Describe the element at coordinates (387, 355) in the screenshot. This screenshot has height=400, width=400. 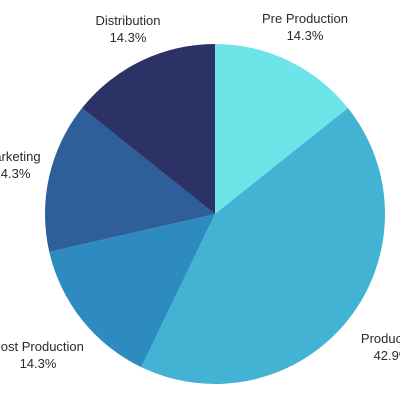
I see `slice-label-value: 42.9%` at that location.